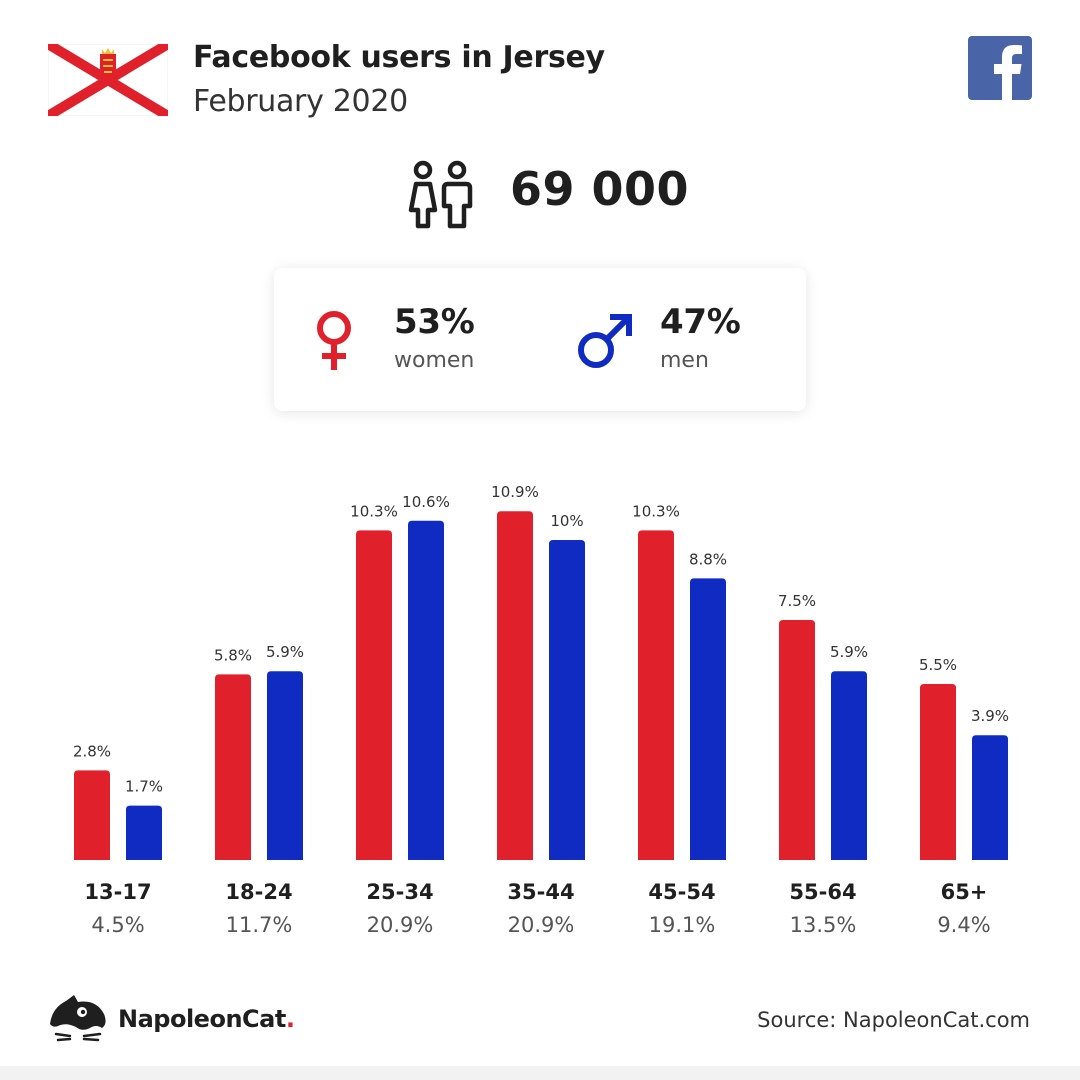 Image resolution: width=1080 pixels, height=1080 pixels. I want to click on source-credit: Source: NapoleonCat.com, so click(893, 1020).